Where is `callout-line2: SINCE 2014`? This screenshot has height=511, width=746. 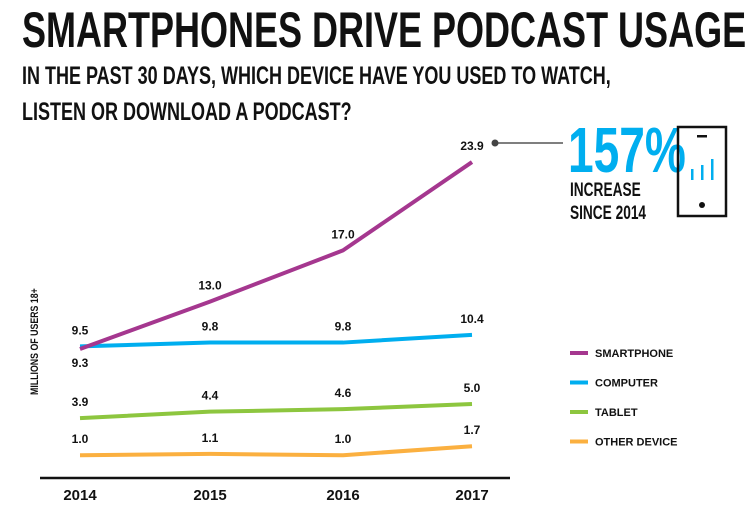 callout-line2: SINCE 2014 is located at coordinates (608, 213).